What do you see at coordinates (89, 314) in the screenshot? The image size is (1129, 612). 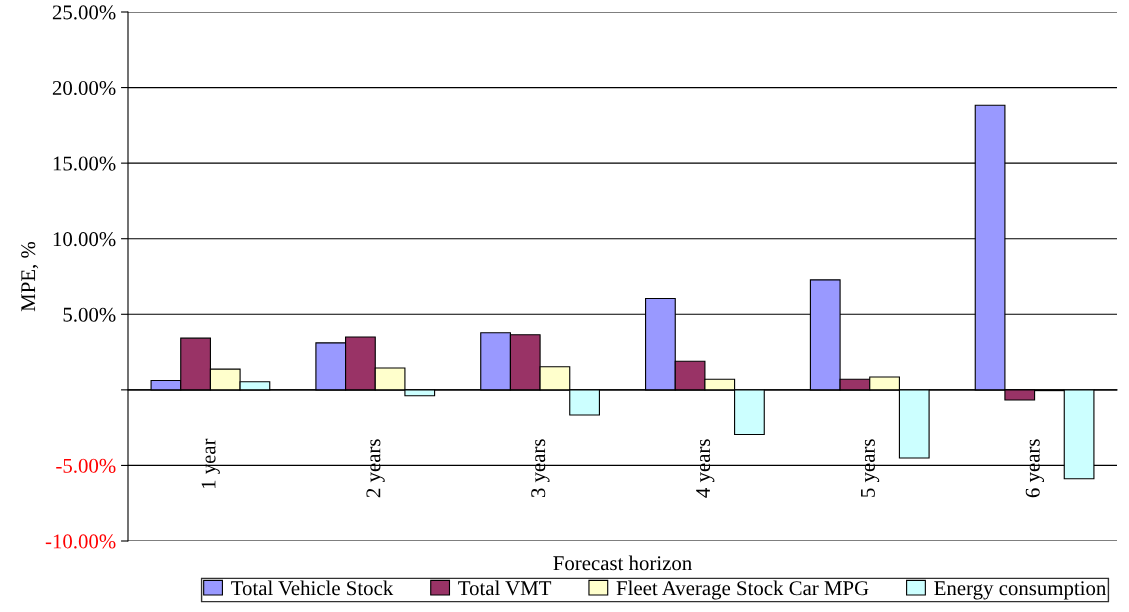 I see `y-tick-label: 5.00%` at bounding box center [89, 314].